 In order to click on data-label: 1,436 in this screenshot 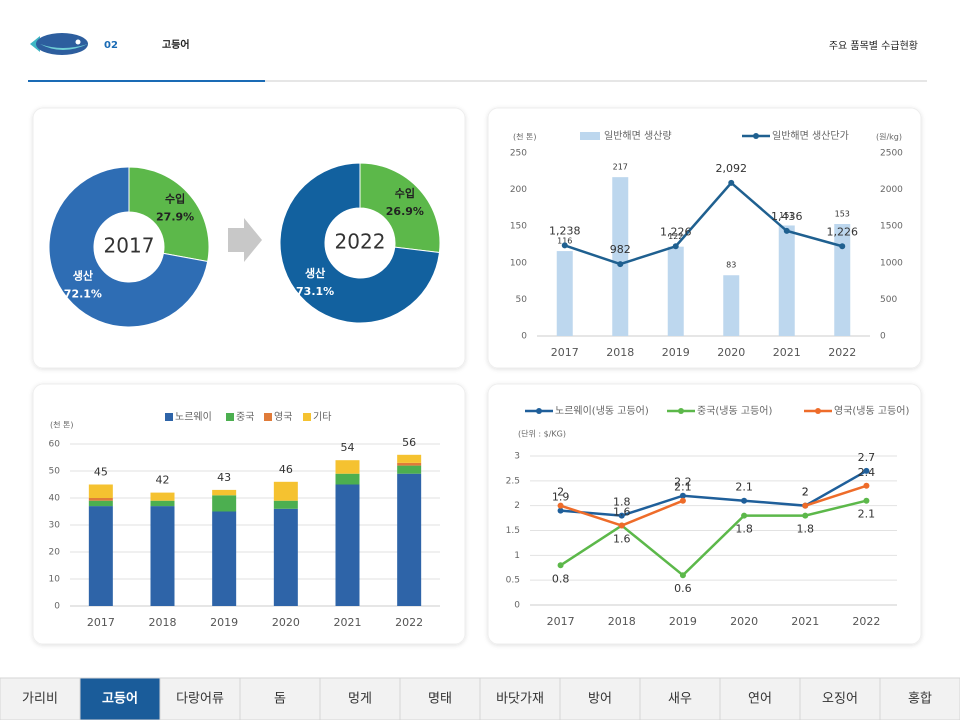, I will do `click(787, 216)`.